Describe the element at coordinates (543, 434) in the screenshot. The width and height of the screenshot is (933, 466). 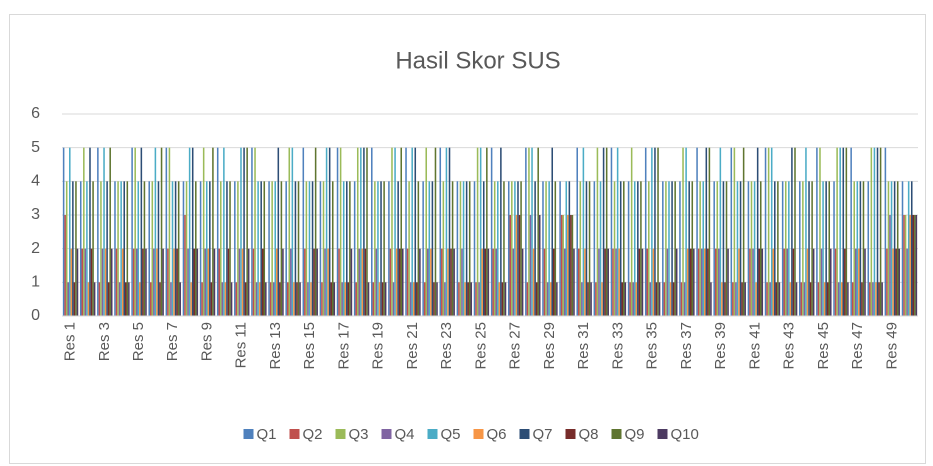
I see `legend-label: Q7` at that location.